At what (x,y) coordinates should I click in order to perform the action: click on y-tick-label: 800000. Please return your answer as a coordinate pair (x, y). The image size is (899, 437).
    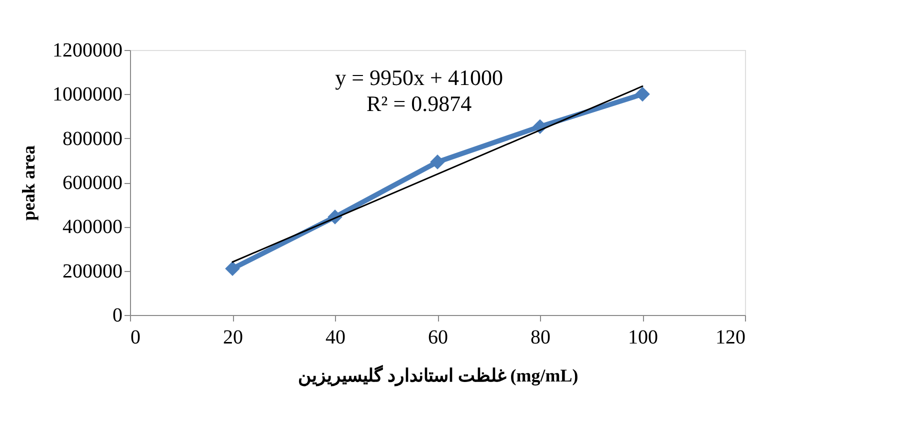
    Looking at the image, I should click on (92, 139).